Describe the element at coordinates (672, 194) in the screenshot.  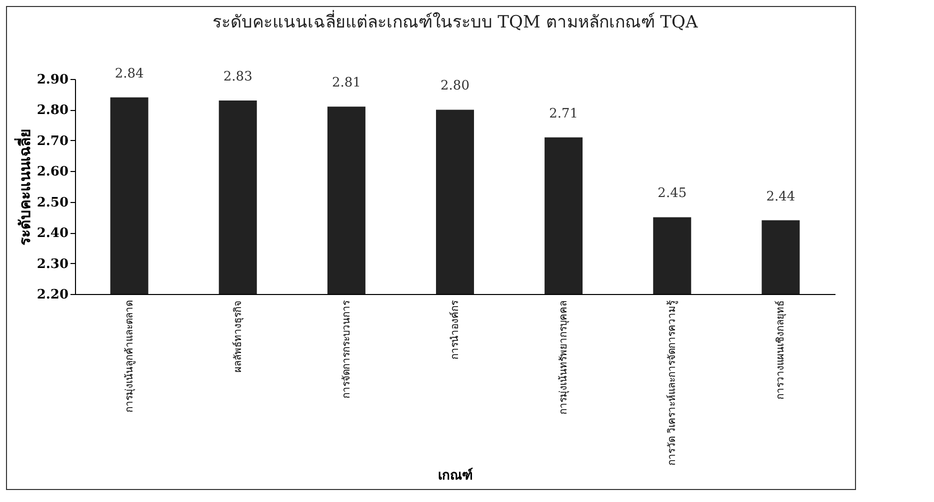
I see `data-label: 2.45` at that location.